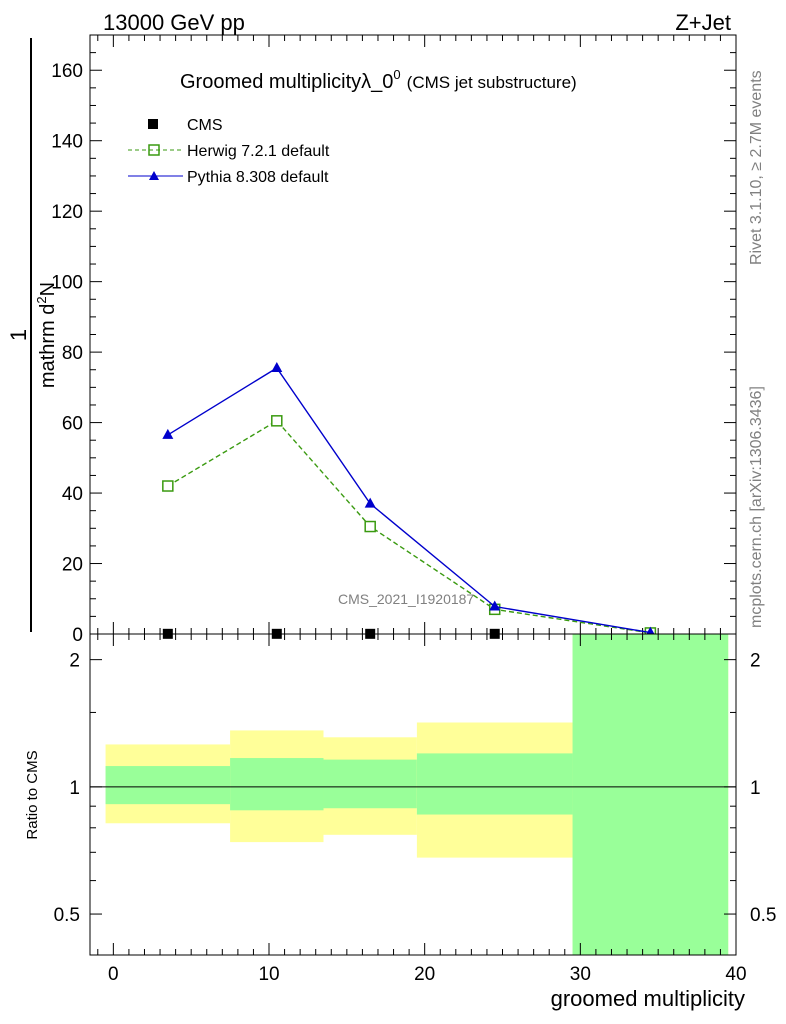  What do you see at coordinates (580, 974) in the screenshot?
I see `xtick-label-3: 30` at bounding box center [580, 974].